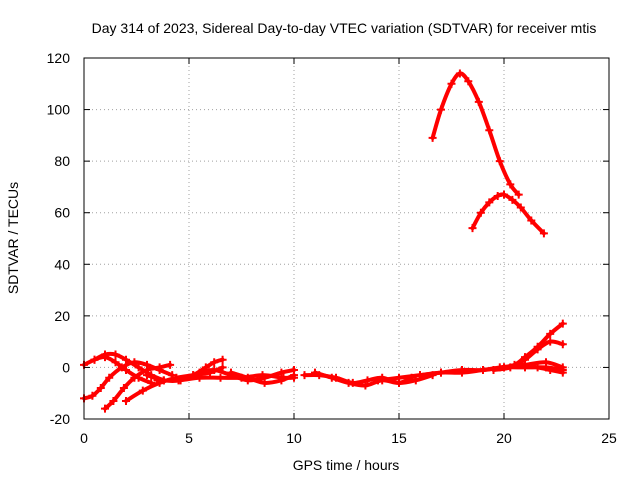  Describe the element at coordinates (59, 238) in the screenshot. I see `y-tick-labels: -20 0 20 40 60 80 100 120` at that location.